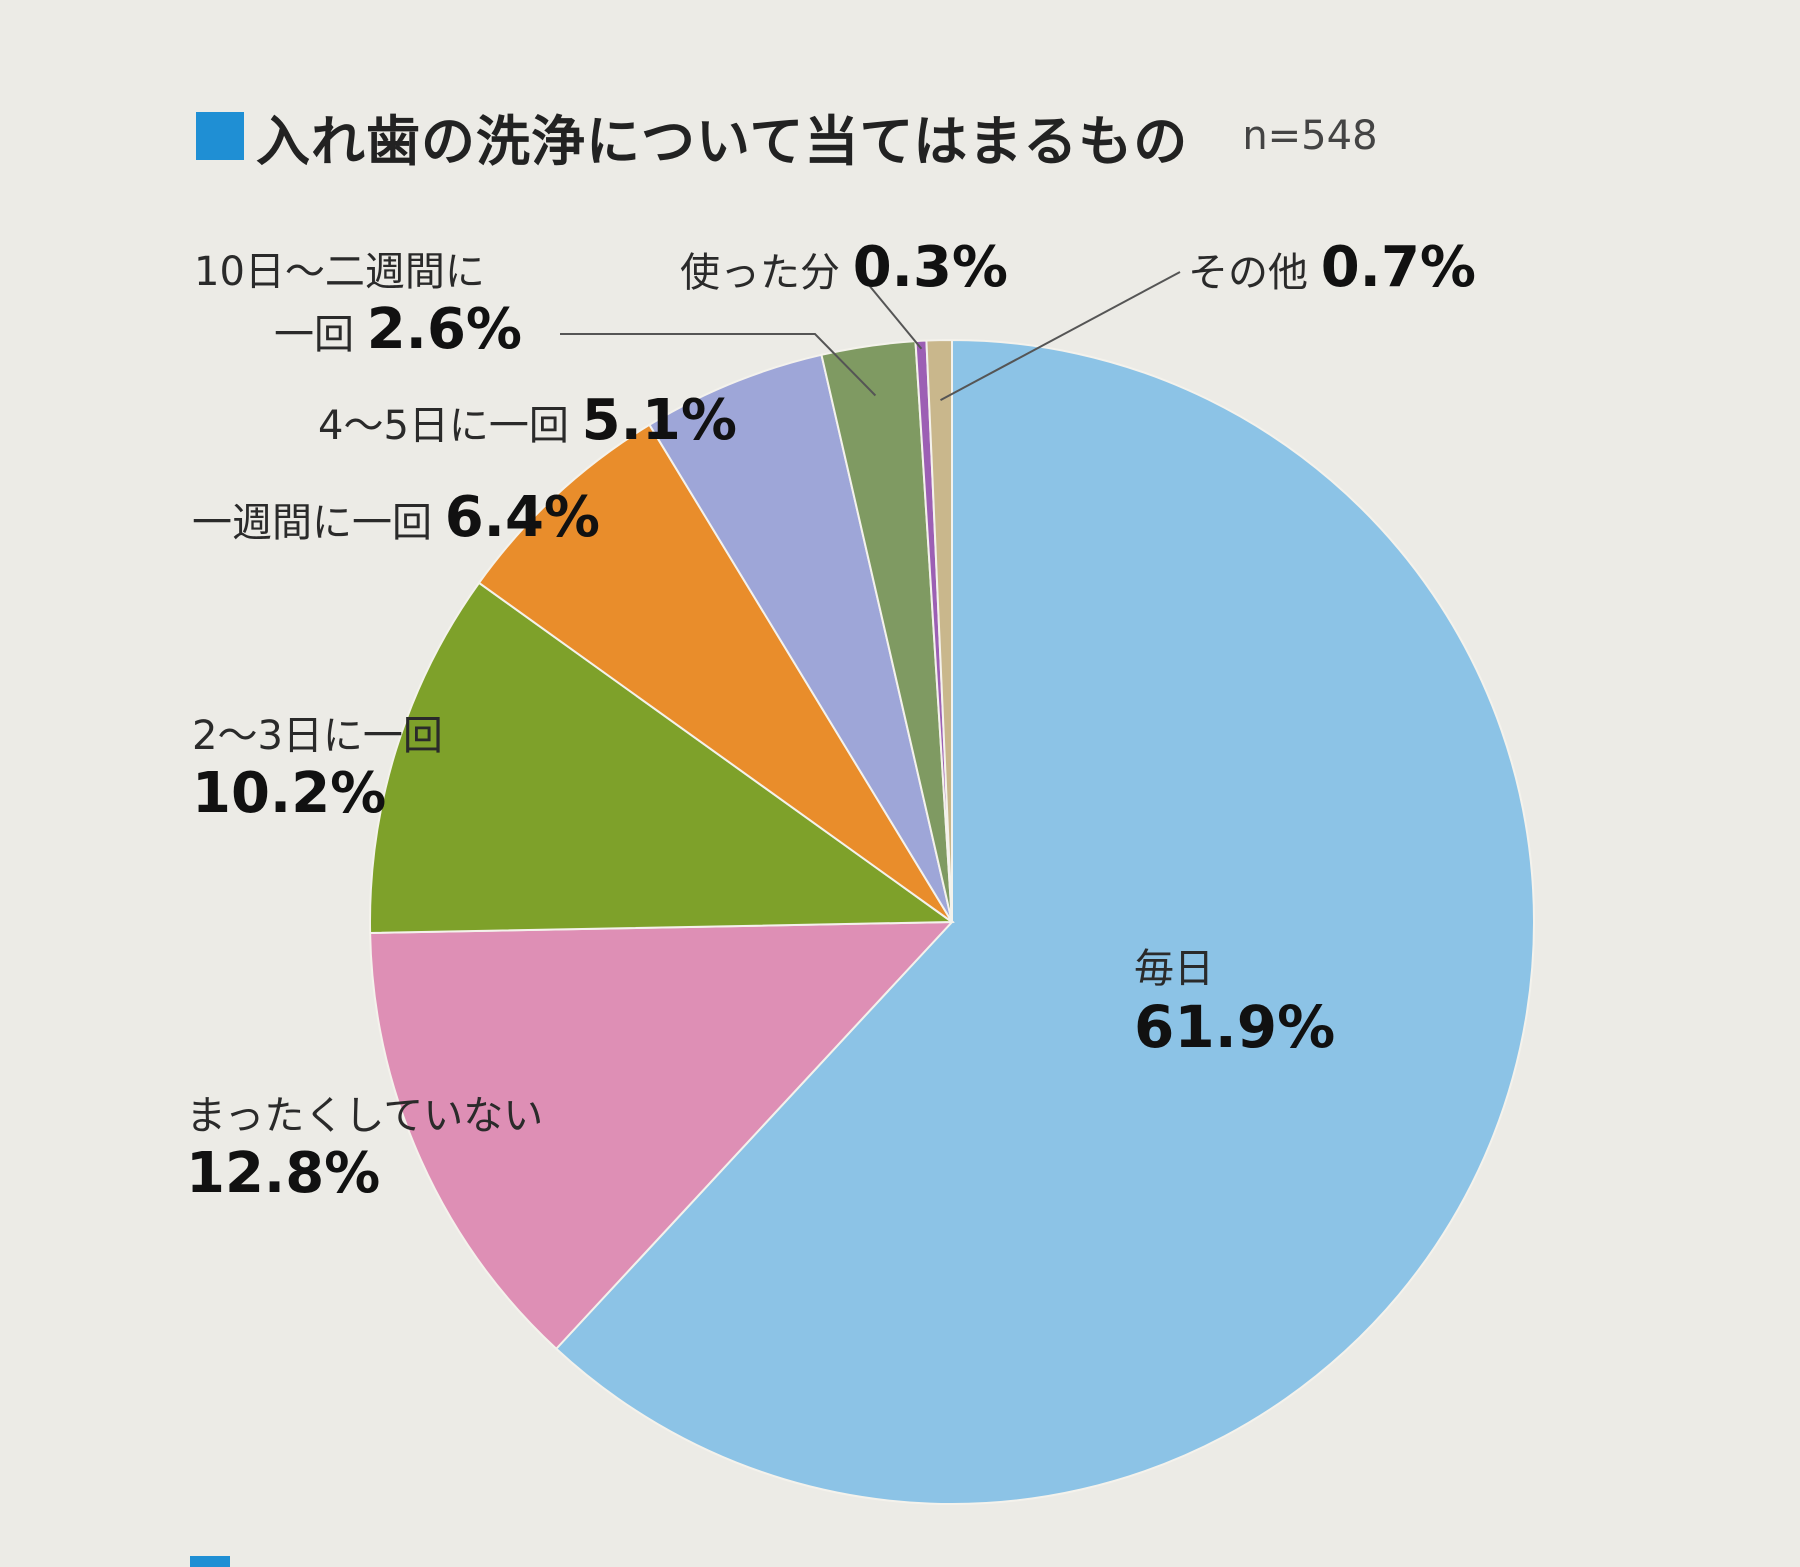 The width and height of the screenshot is (1800, 1567). I want to click on title-square-icon, so click(220, 136).